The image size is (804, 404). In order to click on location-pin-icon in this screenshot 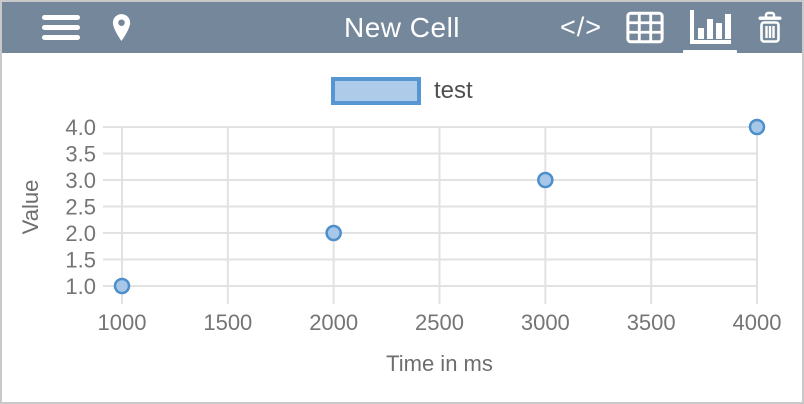, I will do `click(121, 27)`.